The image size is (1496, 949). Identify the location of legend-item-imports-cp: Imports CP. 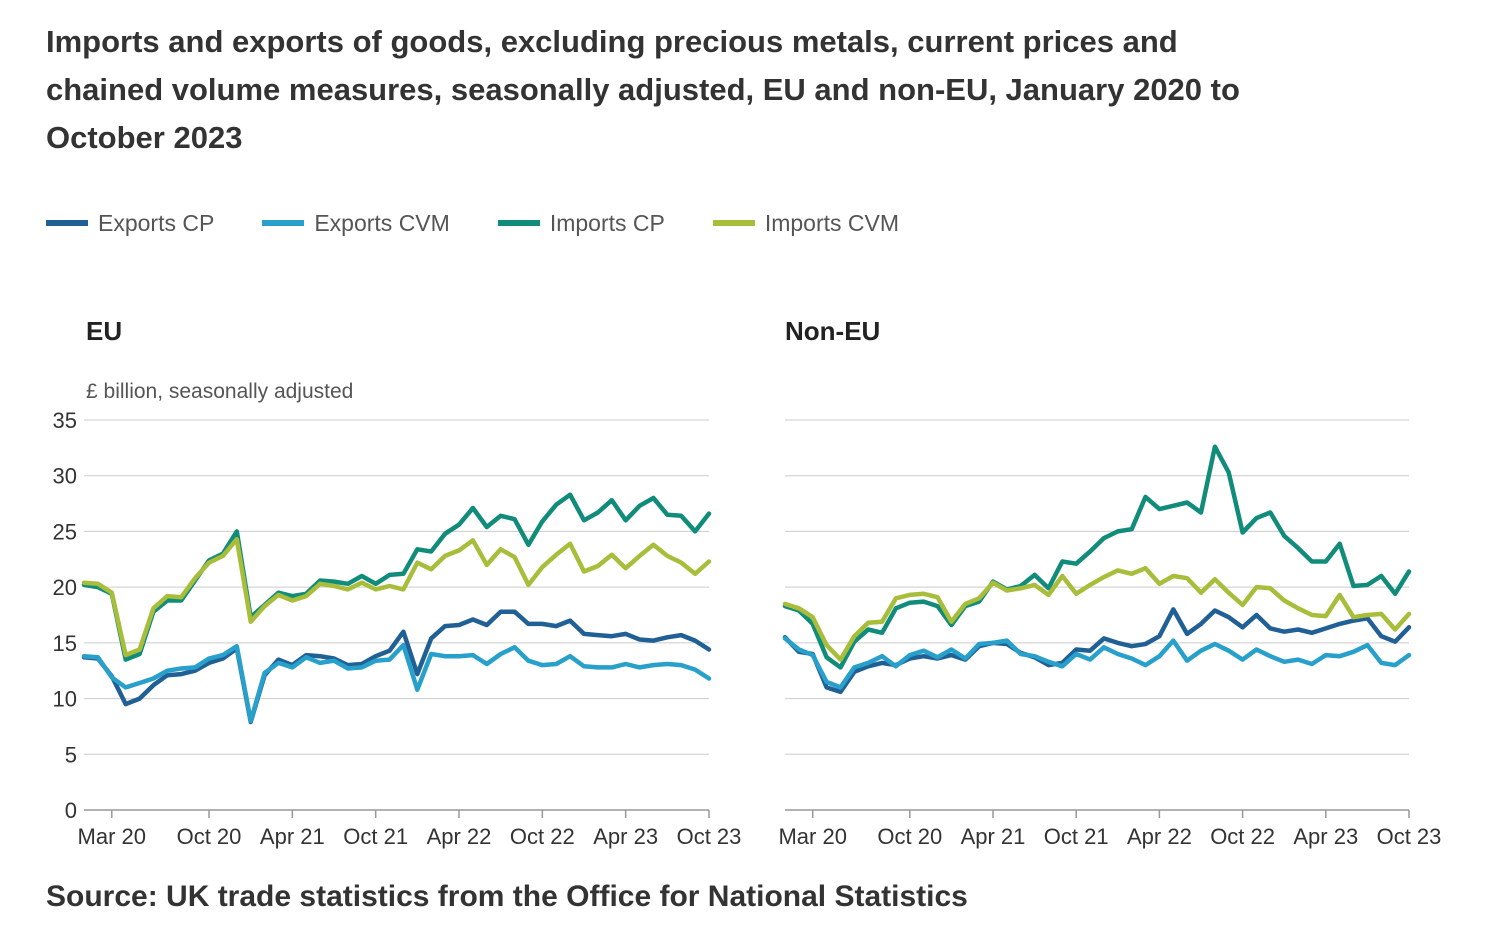
(581, 223).